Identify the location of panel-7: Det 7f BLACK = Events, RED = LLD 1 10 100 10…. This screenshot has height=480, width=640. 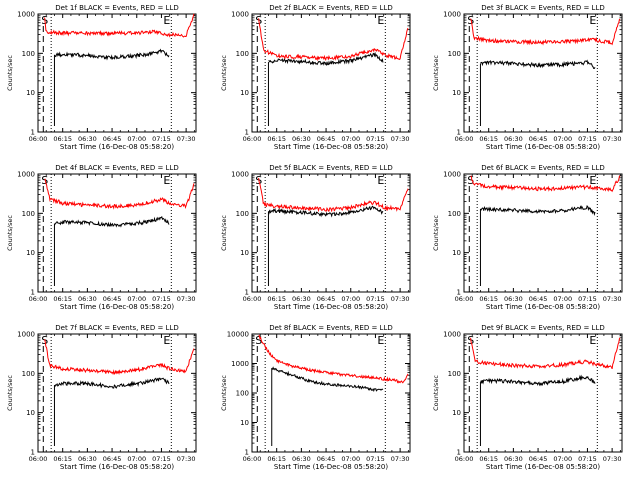
(101, 397).